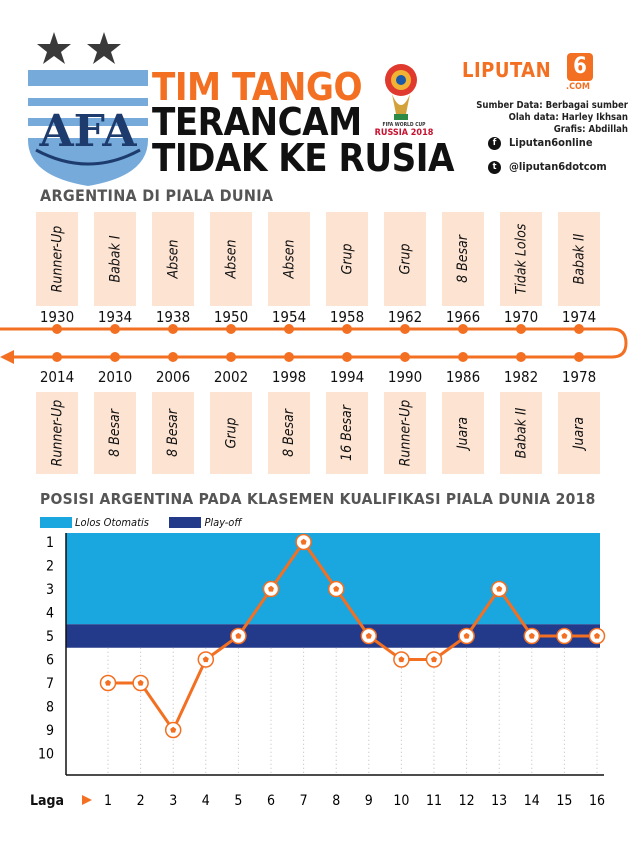 Image resolution: width=640 pixels, height=853 pixels. Describe the element at coordinates (579, 317) in the screenshot. I see `timeline-year: 1974` at that location.